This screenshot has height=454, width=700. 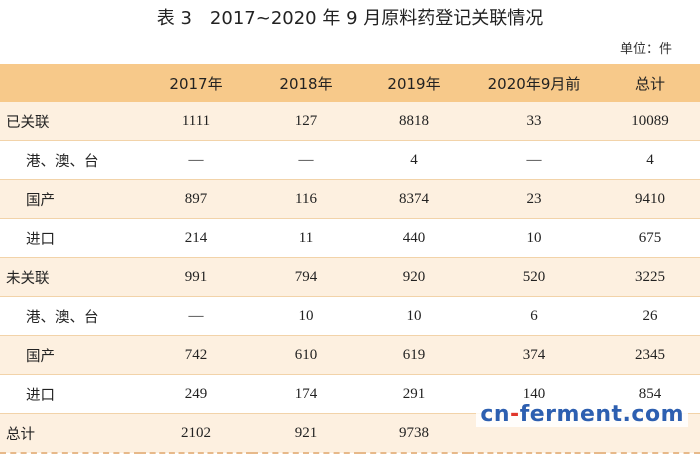 I want to click on table-cell: 1111, so click(x=196, y=121).